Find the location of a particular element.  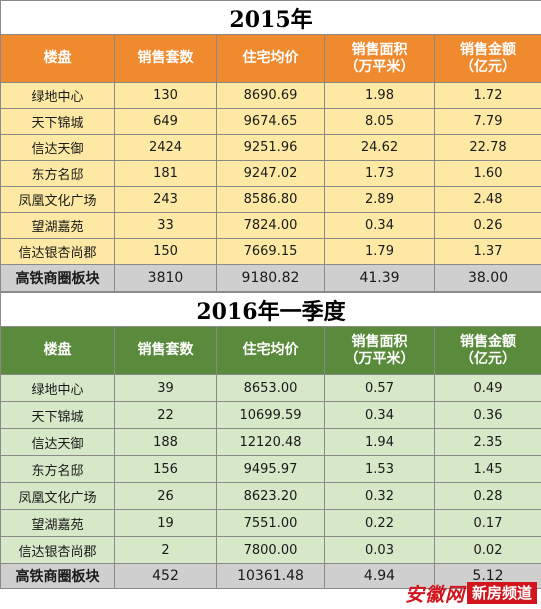

value-cell: 7800.00 is located at coordinates (270, 550).